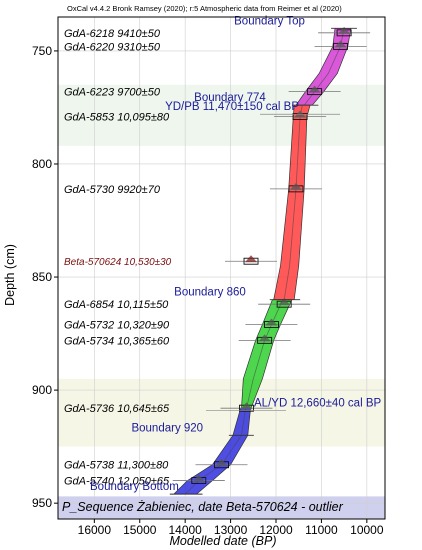 This screenshot has height=550, width=422. I want to click on sample-label: GdA-5853 10,095±80, so click(117, 117).